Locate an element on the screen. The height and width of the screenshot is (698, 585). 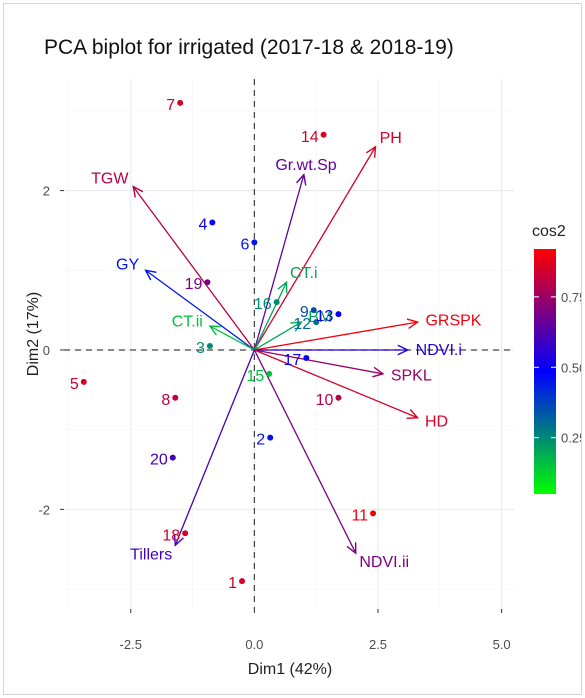
legend: cos2 0.25 0.50 0.75 is located at coordinates (556, 358).